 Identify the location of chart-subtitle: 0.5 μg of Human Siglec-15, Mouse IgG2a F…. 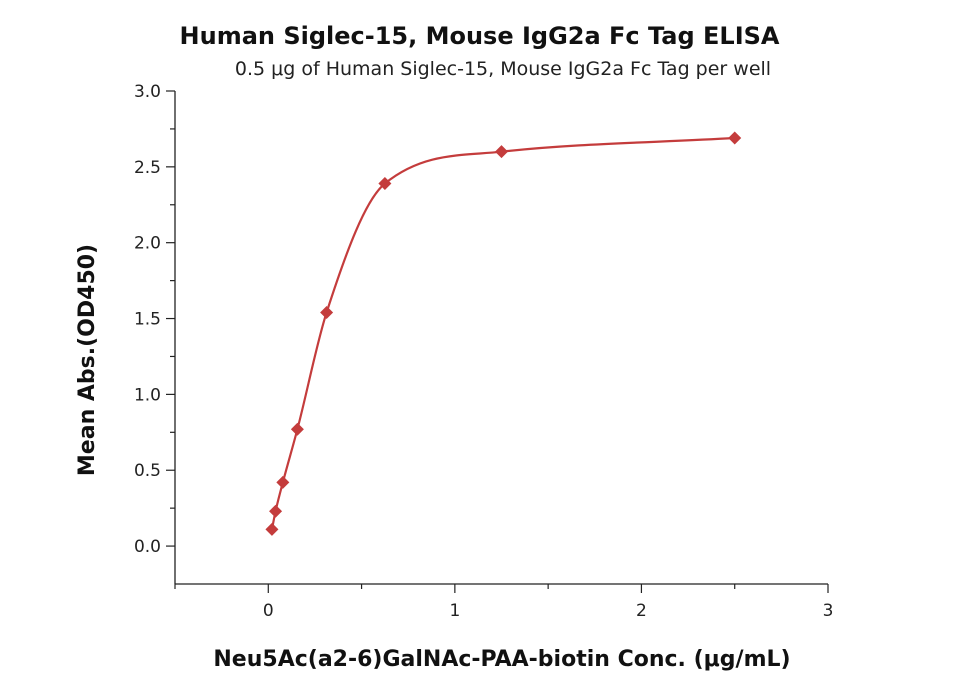
(503, 69).